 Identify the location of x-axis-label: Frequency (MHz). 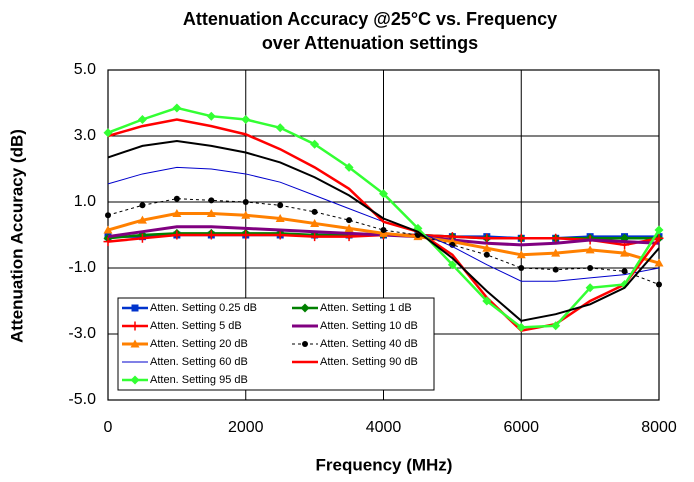
(384, 464).